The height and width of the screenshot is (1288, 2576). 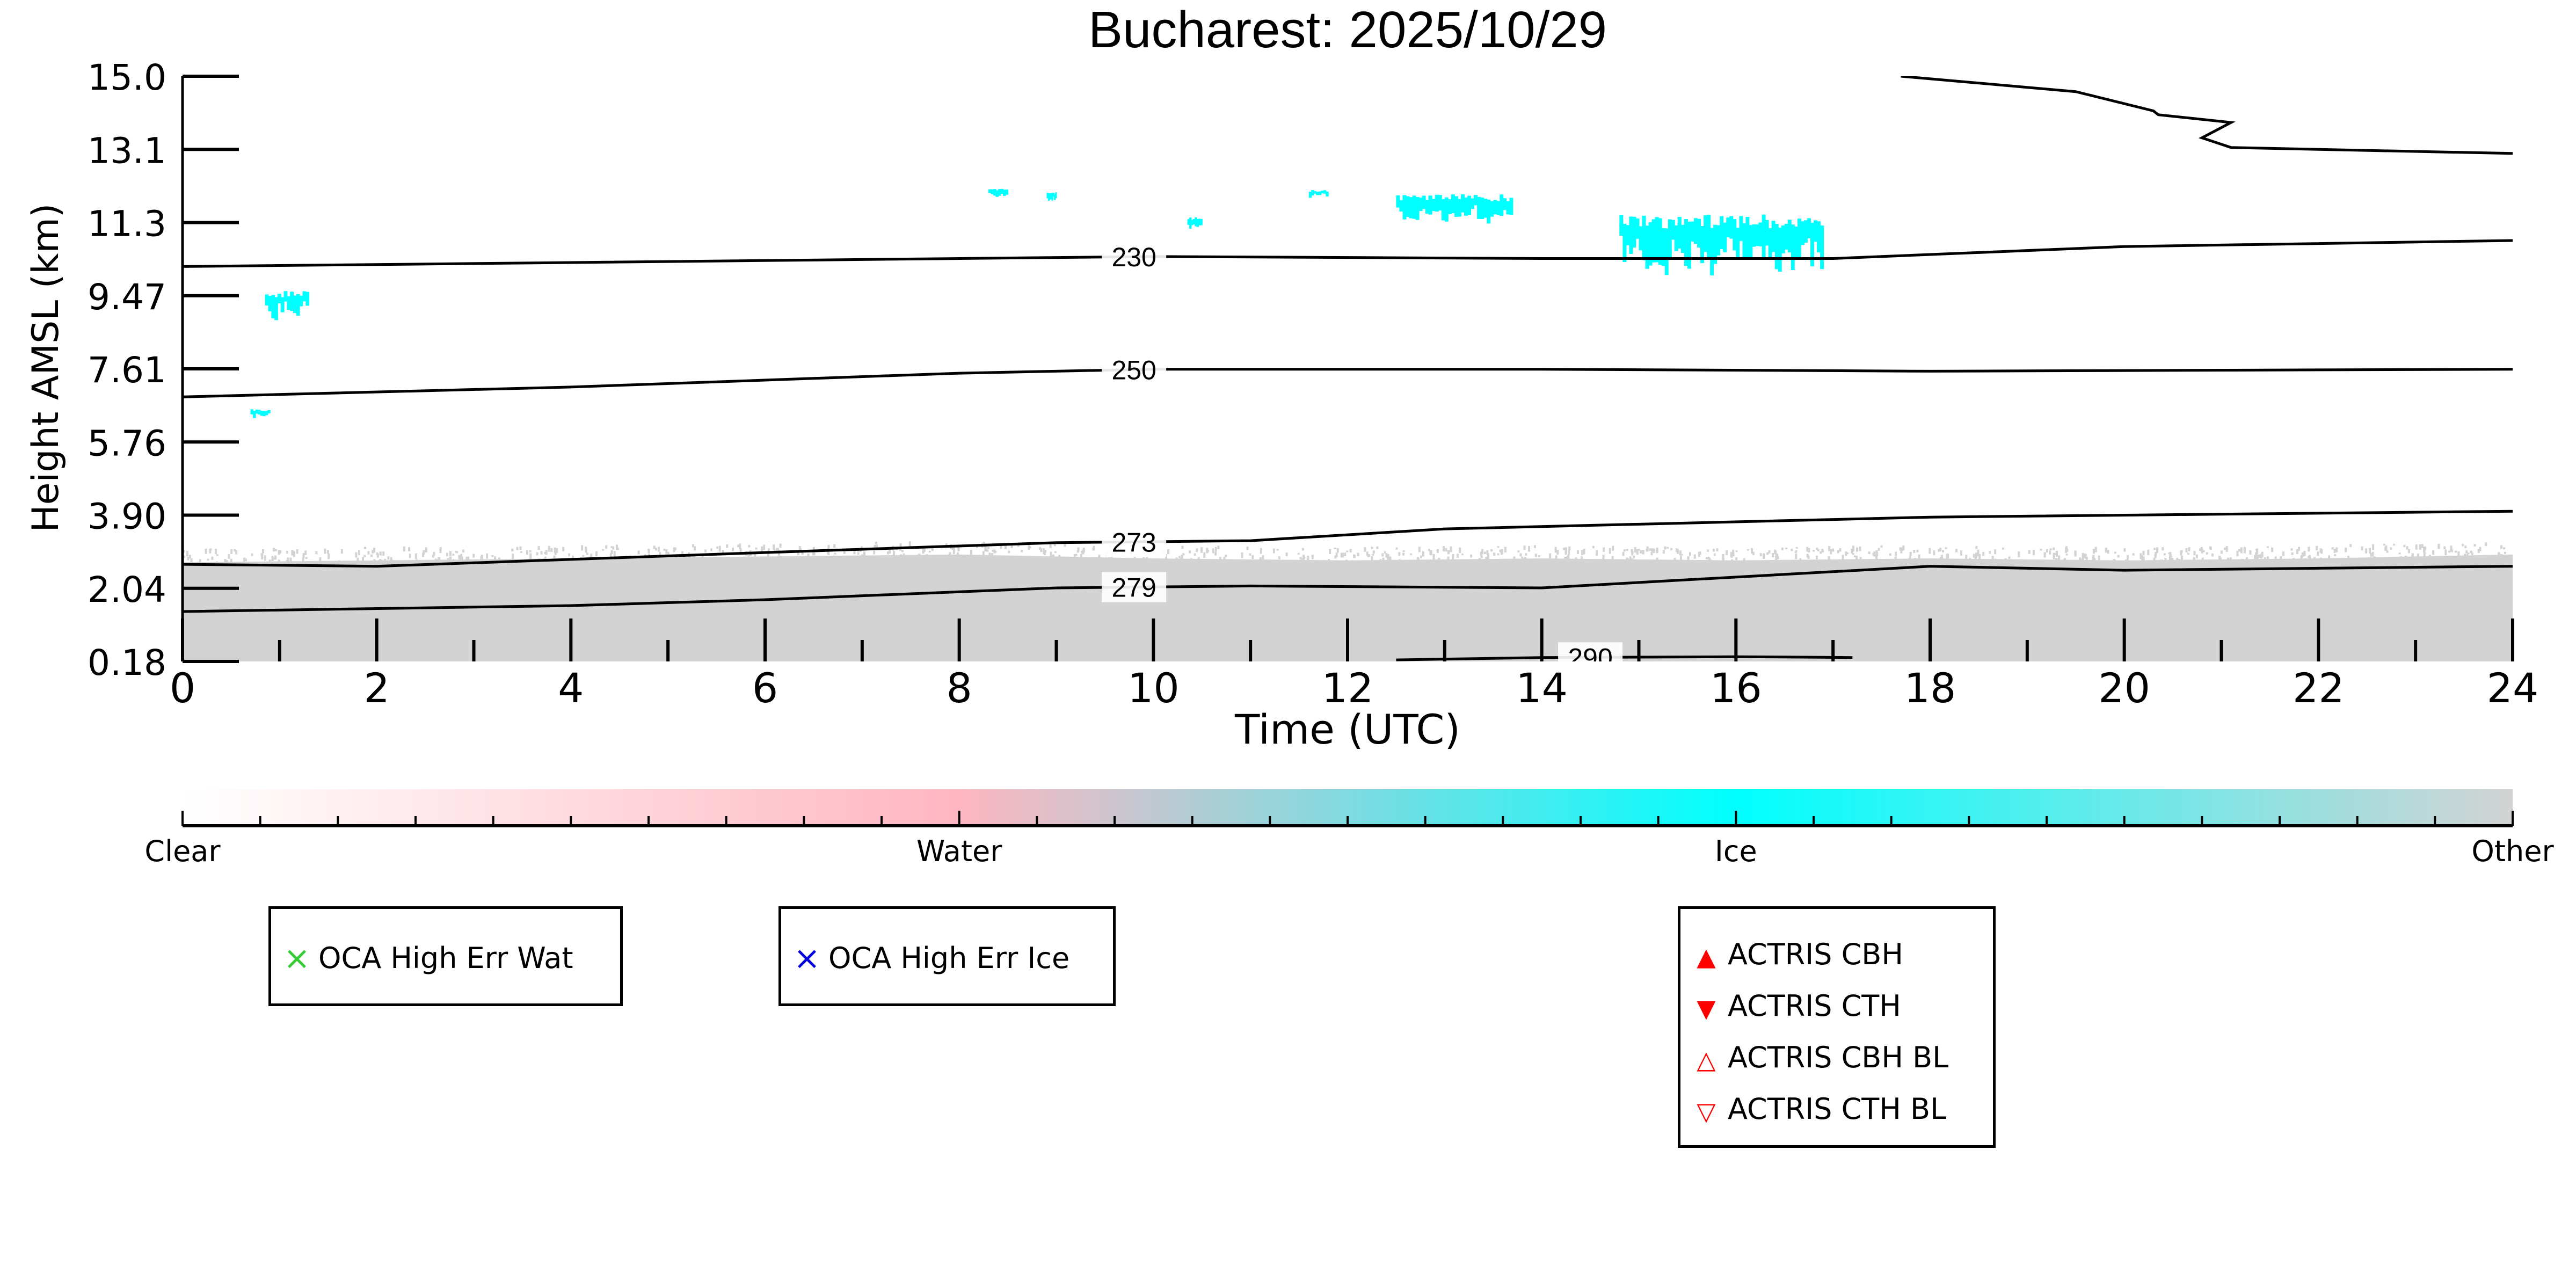 I want to click on open-down-triangle-icon: ▽, so click(x=1706, y=1111).